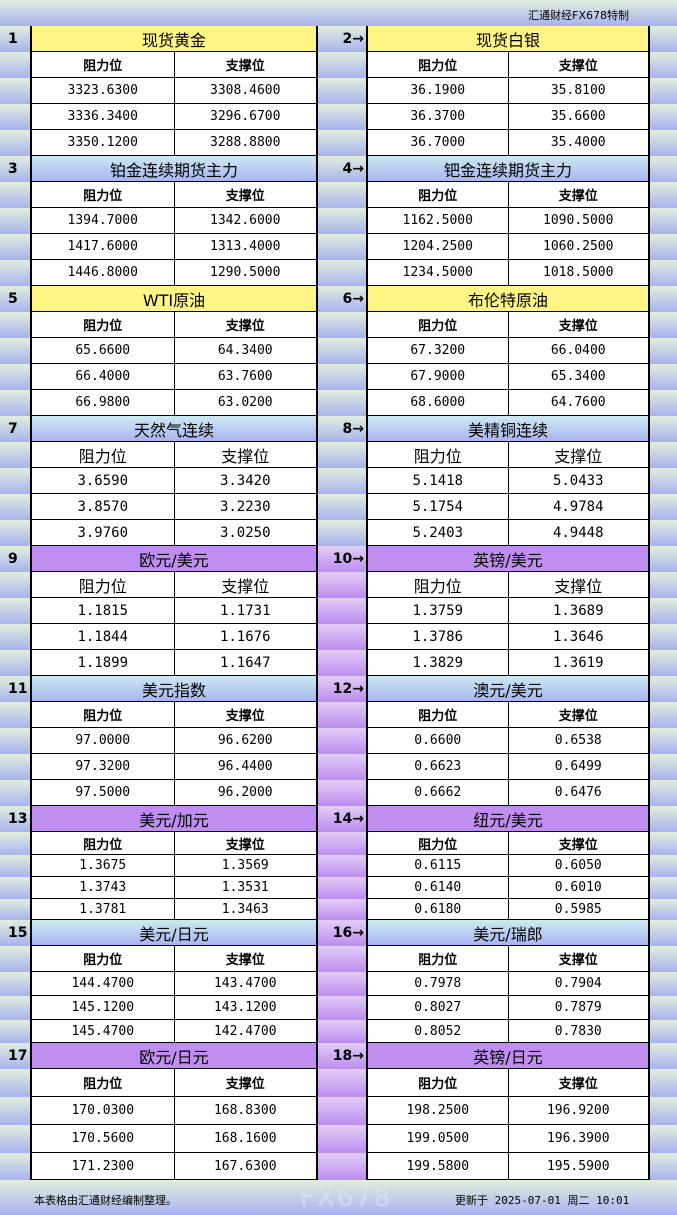 This screenshot has height=1215, width=677. What do you see at coordinates (245, 636) in the screenshot?
I see `support-value: 1.1676` at bounding box center [245, 636].